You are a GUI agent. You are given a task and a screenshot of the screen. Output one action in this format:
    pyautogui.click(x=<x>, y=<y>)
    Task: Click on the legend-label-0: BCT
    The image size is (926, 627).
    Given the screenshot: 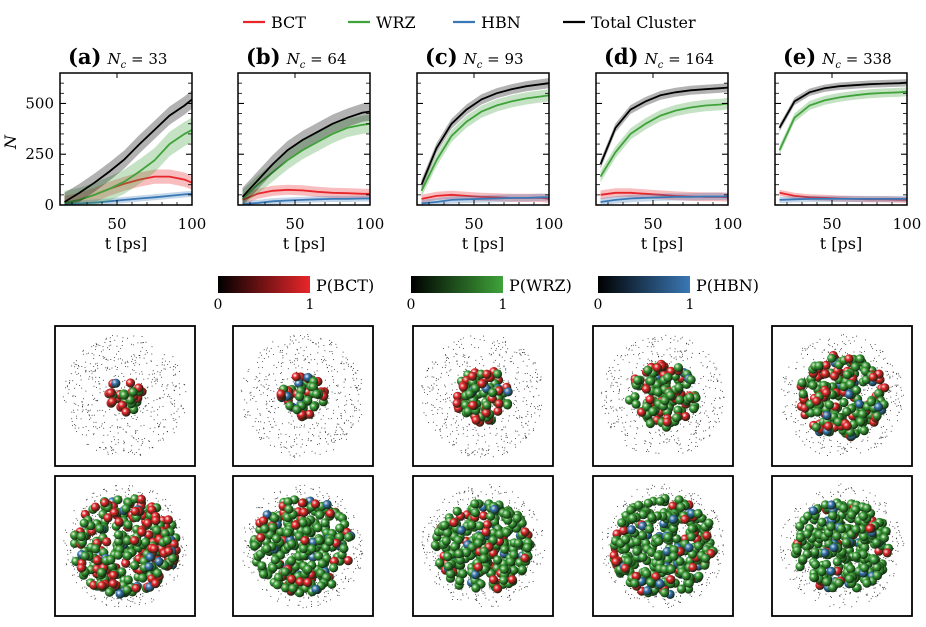 What is the action you would take?
    pyautogui.click(x=288, y=22)
    